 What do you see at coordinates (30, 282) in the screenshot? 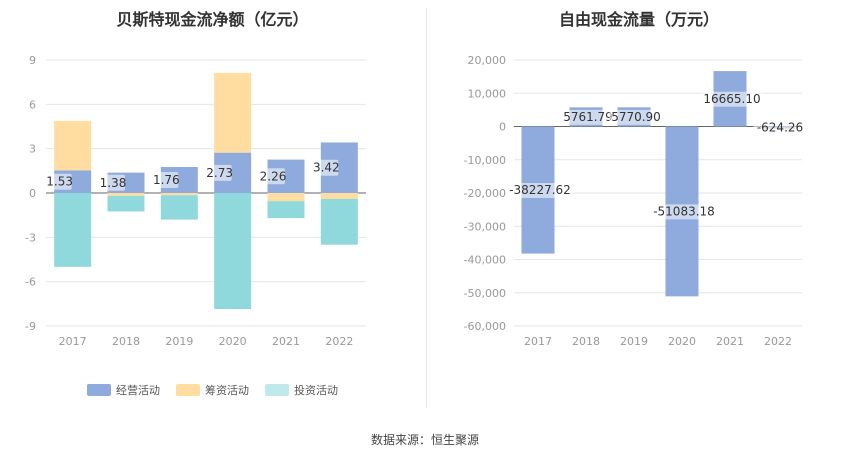
I see `y-tick-label: -6` at bounding box center [30, 282].